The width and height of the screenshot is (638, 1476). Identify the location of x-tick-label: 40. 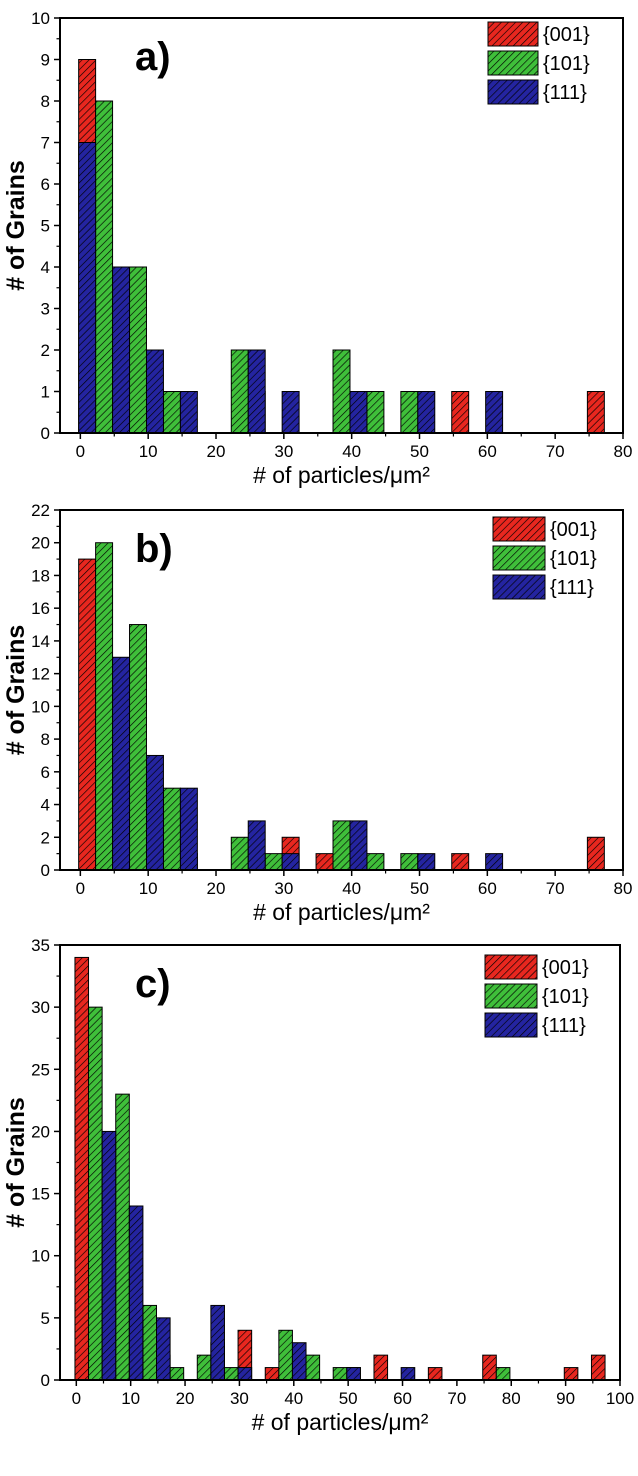
(351, 451).